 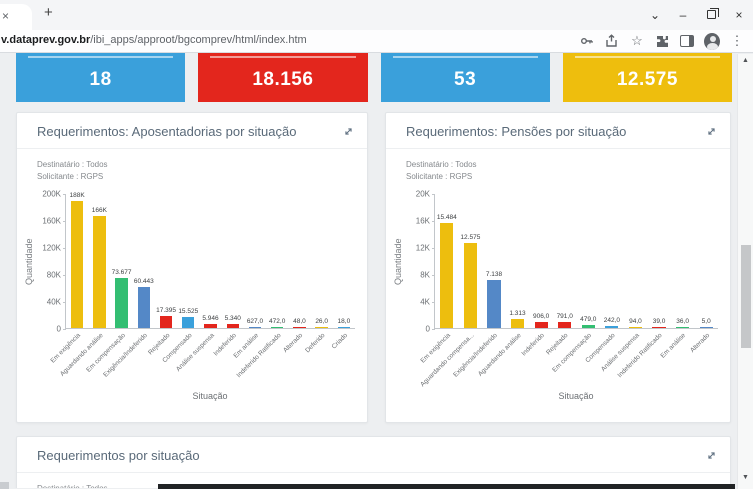 What do you see at coordinates (29, 261) in the screenshot?
I see `y-axis-title: Quantidade` at bounding box center [29, 261].